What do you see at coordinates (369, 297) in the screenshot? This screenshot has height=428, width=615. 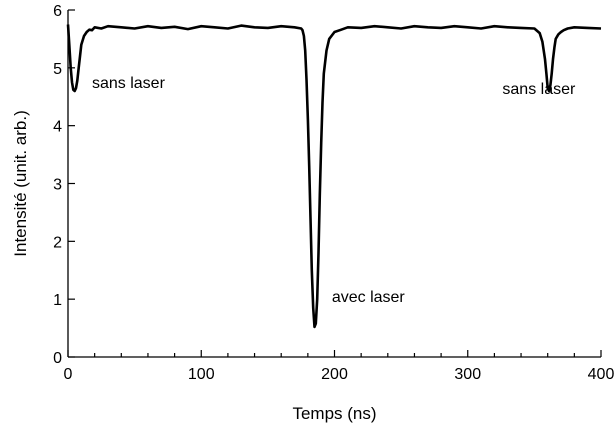 I see `annotation-label: avec laser` at bounding box center [369, 297].